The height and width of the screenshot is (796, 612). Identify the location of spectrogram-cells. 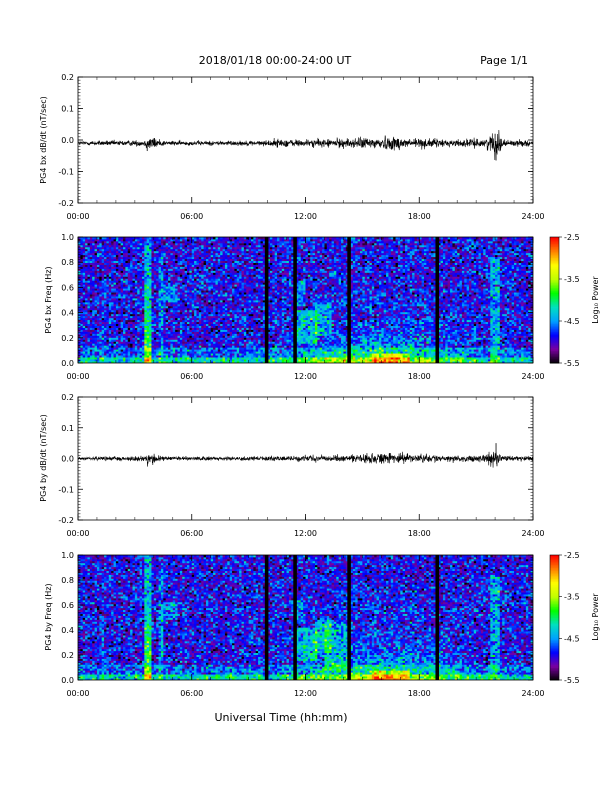
(305, 300).